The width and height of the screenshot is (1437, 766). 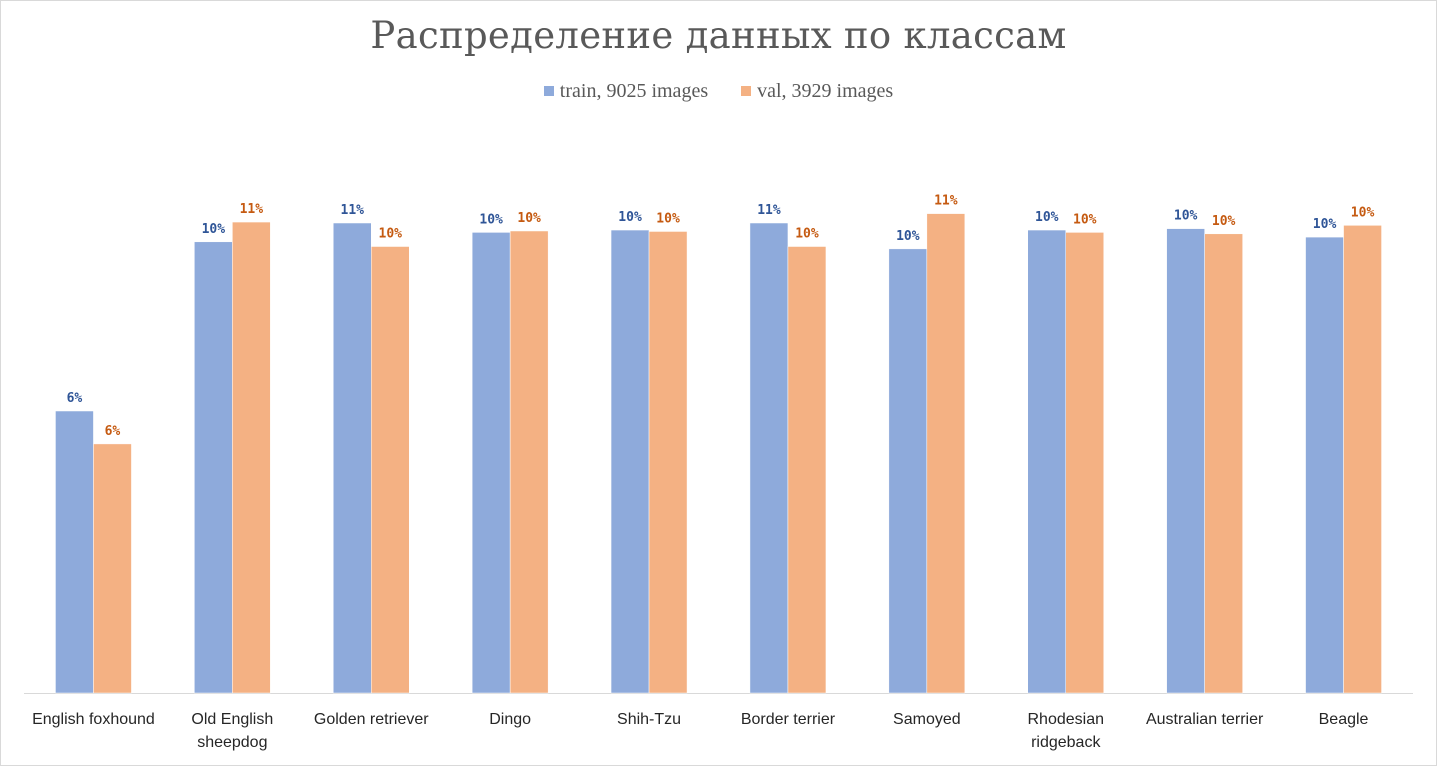 I want to click on chart-title: Распределение данных по классам, so click(x=718, y=35).